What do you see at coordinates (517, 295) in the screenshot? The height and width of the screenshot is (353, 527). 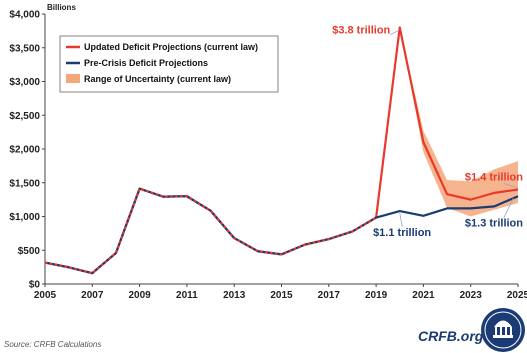 I see `x-tick-label: 2025` at bounding box center [517, 295].